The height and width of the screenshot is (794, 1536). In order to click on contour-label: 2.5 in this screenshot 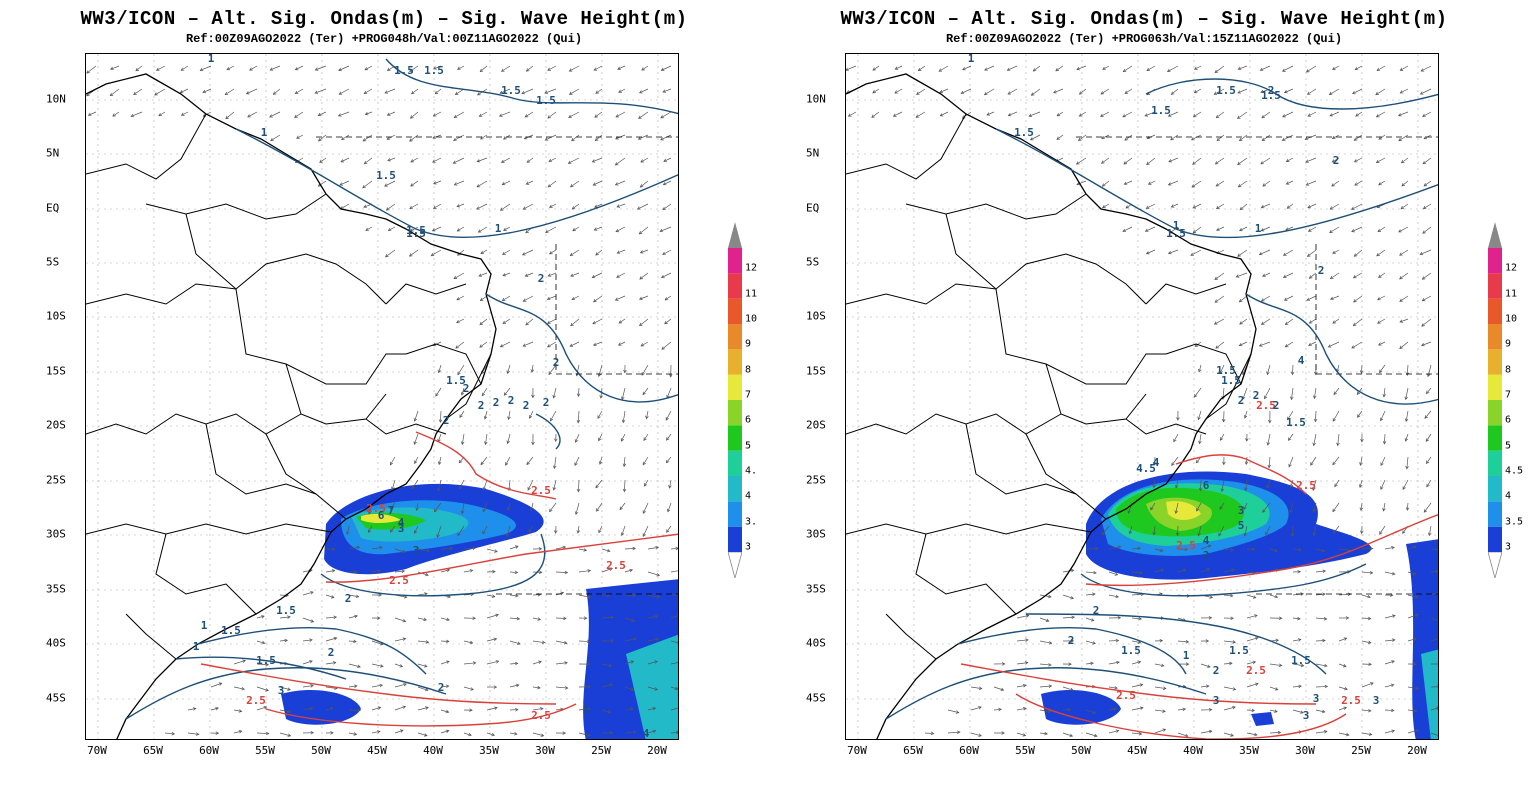, I will do `click(256, 700)`.